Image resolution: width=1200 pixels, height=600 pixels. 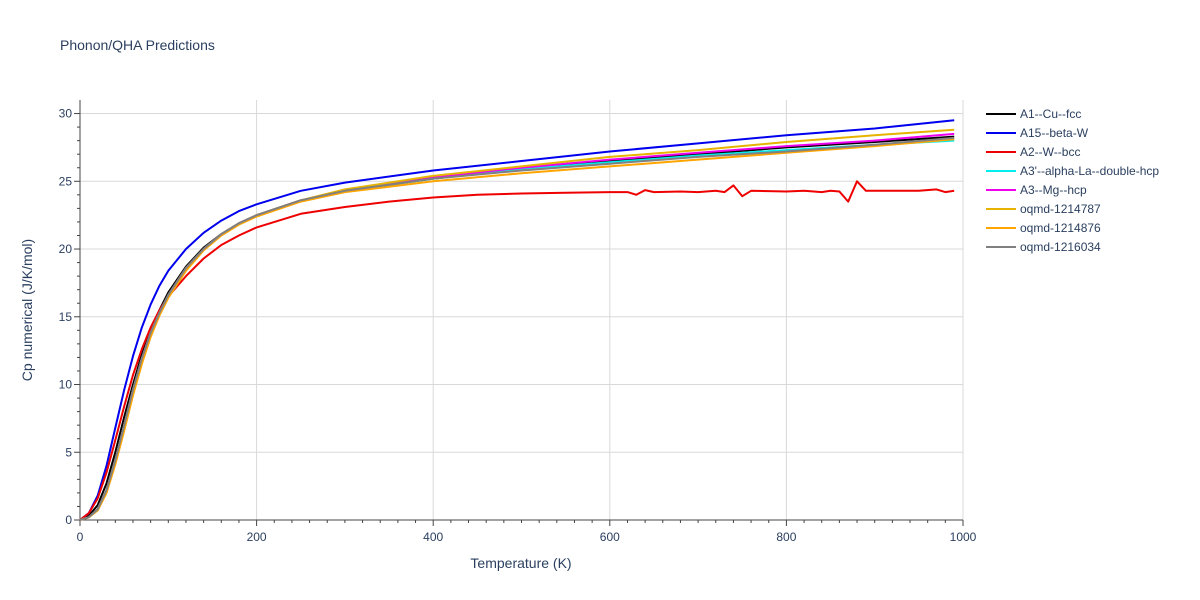 I want to click on legend-label: oqmd-1214876, so click(x=1060, y=228).